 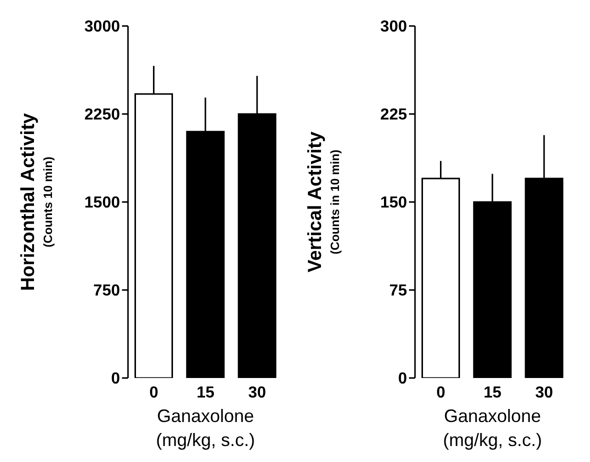 What do you see at coordinates (102, 115) in the screenshot?
I see `y-tick-label: 2250` at bounding box center [102, 115].